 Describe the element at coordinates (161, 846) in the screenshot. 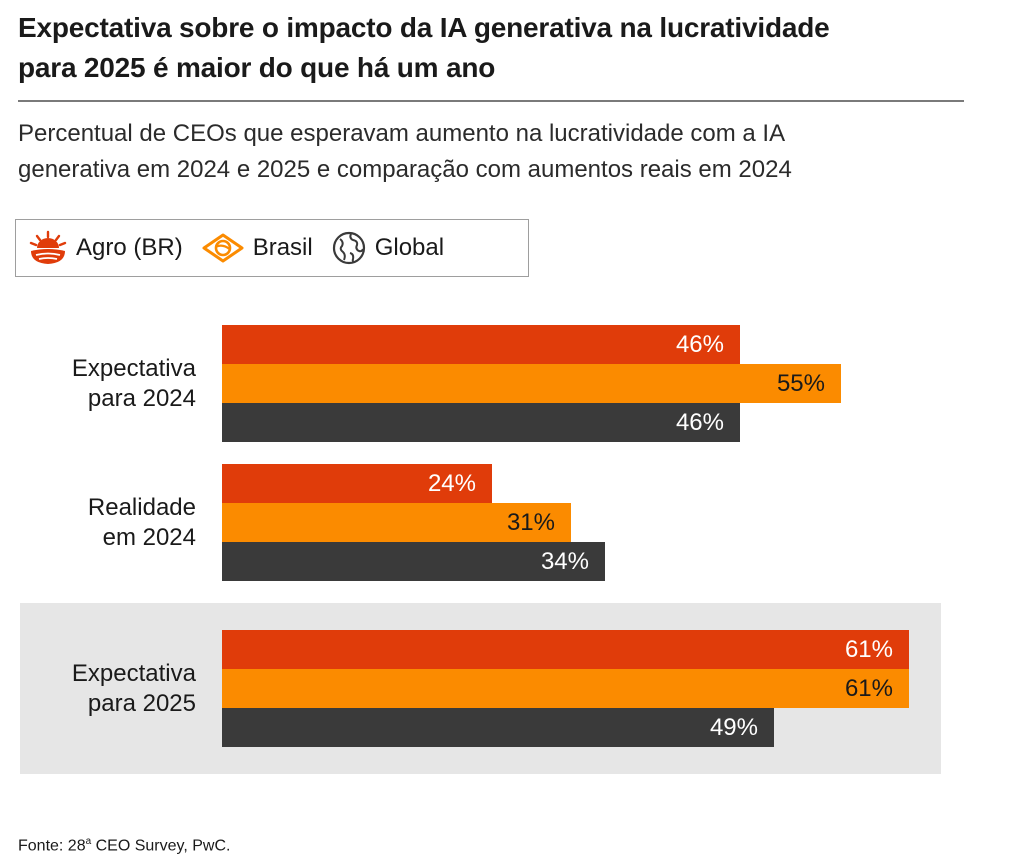

I see `source-text-suffix: CEO Survey, PwC.` at that location.